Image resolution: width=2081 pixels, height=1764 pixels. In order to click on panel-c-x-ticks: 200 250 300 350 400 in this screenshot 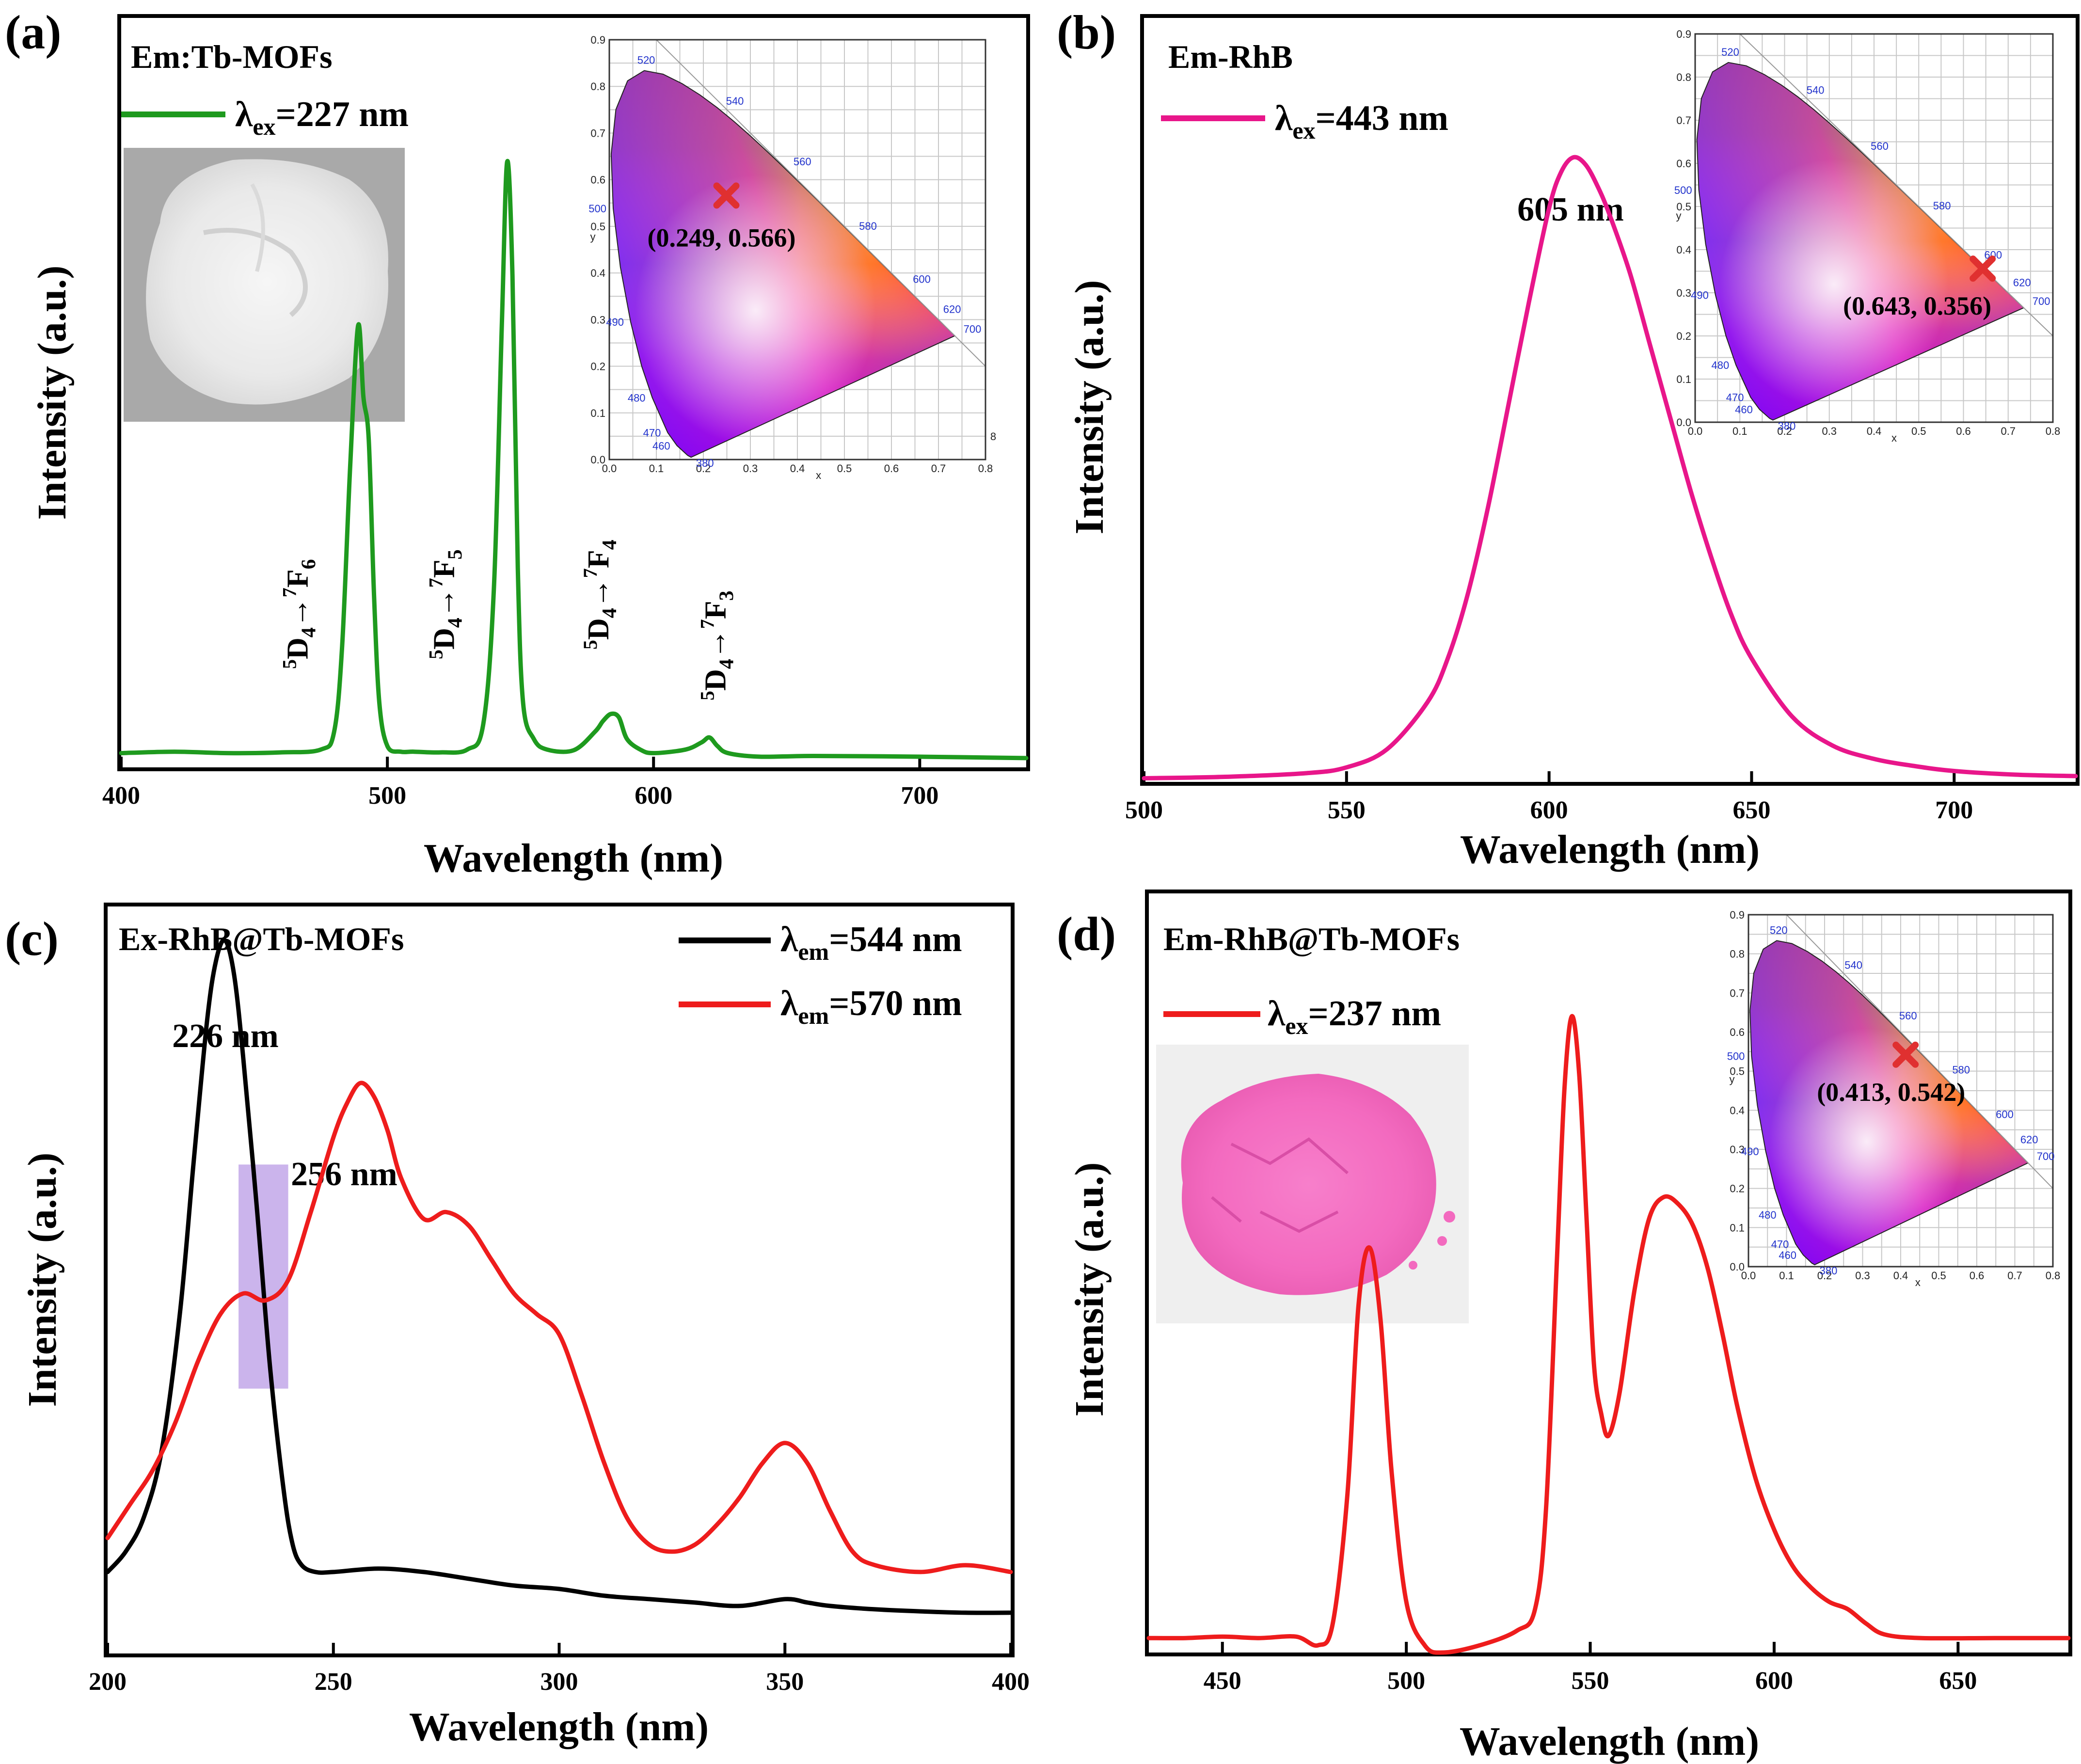, I will do `click(560, 1669)`.